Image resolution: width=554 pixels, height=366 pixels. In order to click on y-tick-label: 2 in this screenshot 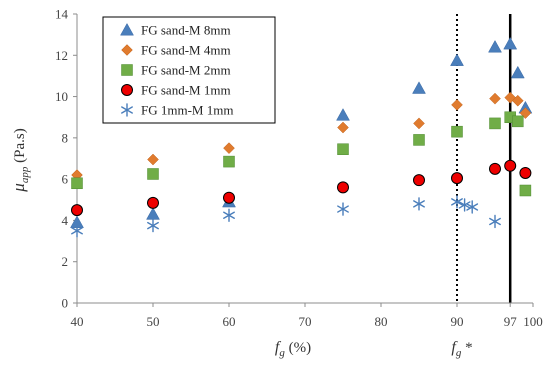, I will do `click(65, 261)`.